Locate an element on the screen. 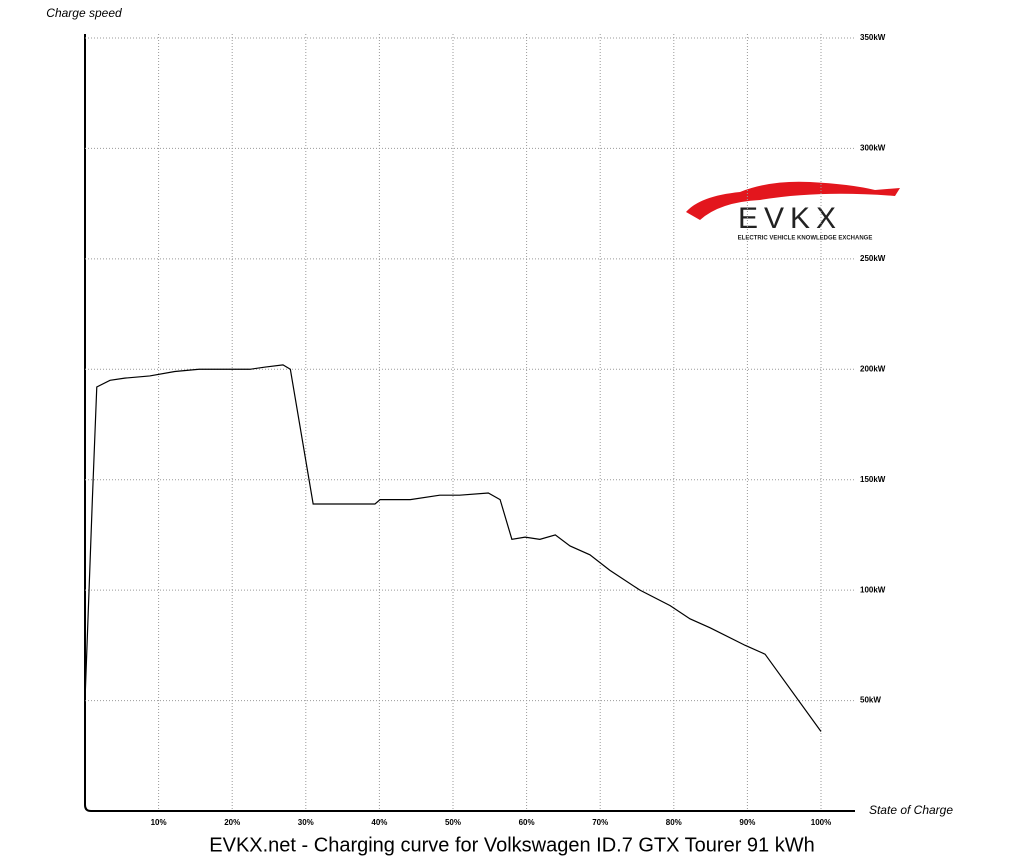 The height and width of the screenshot is (863, 1024). y-tick-label: 150kW is located at coordinates (873, 479).